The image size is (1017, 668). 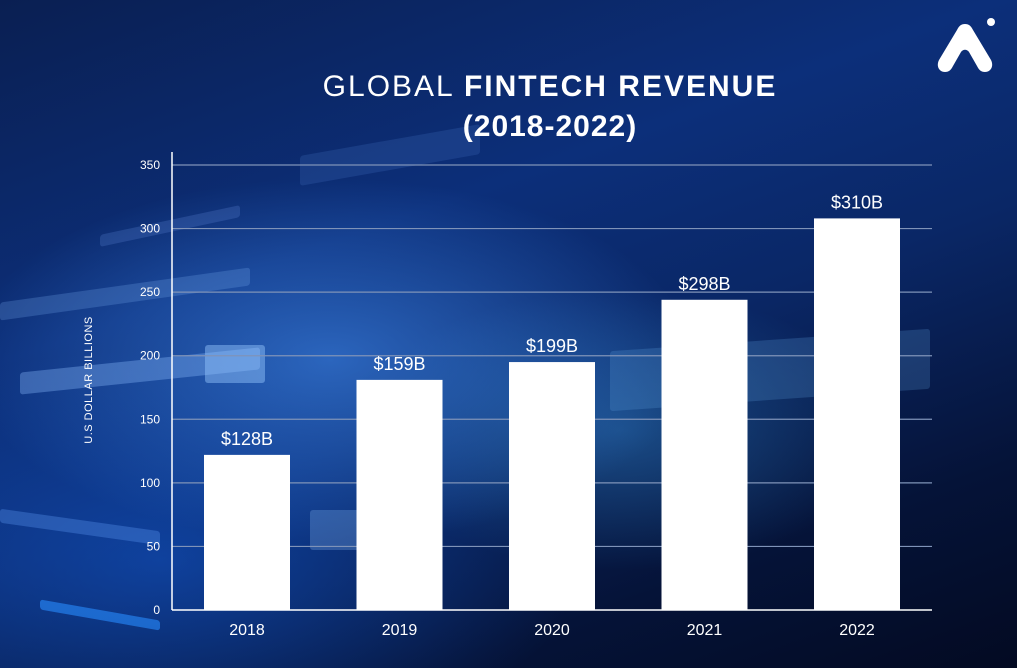 I want to click on chart-subtitle: (2018-2022), so click(x=550, y=126).